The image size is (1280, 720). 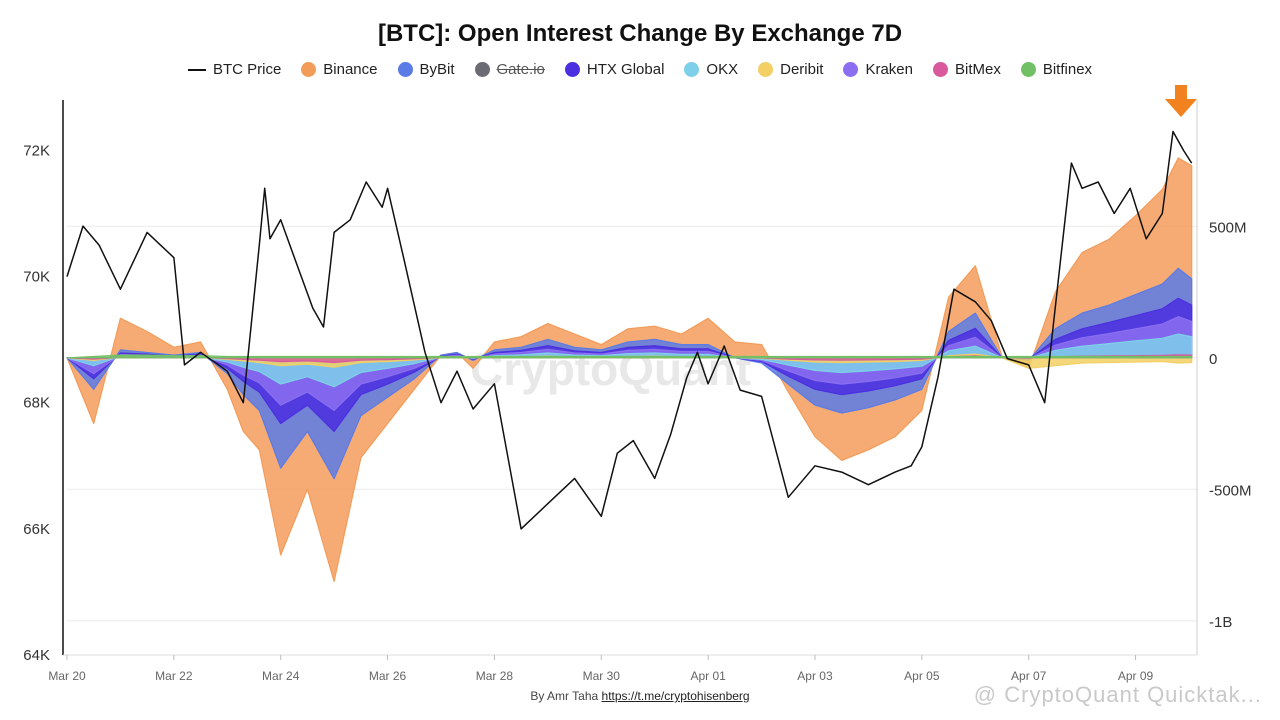 I want to click on legend-item-binance: Binance, so click(x=339, y=69).